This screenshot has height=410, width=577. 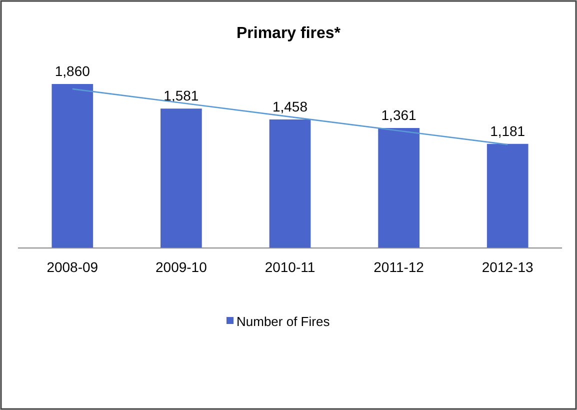 I want to click on data-label: 1,181, so click(x=508, y=130).